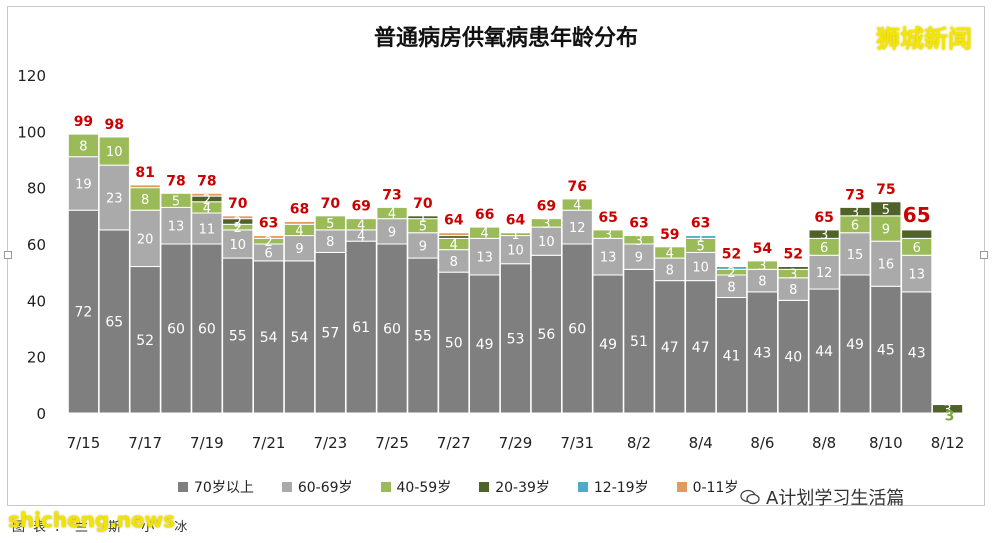 The width and height of the screenshot is (993, 543). What do you see at coordinates (484, 215) in the screenshot?
I see `total-label: 66` at bounding box center [484, 215].